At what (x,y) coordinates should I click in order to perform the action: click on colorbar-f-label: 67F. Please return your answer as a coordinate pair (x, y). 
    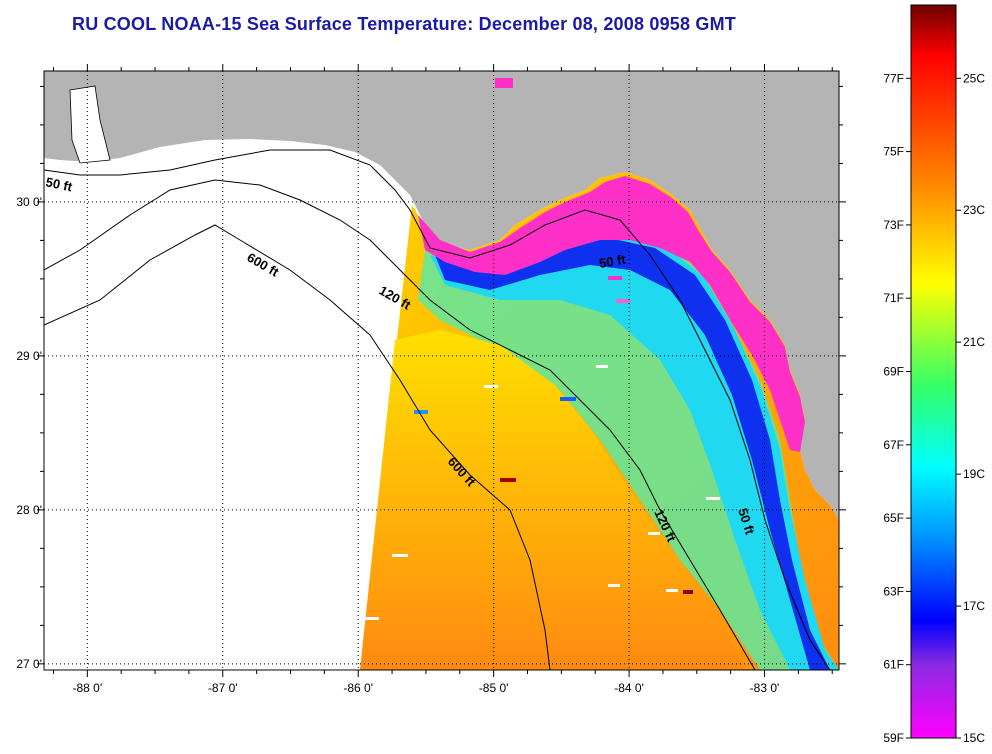
    Looking at the image, I should click on (893, 445).